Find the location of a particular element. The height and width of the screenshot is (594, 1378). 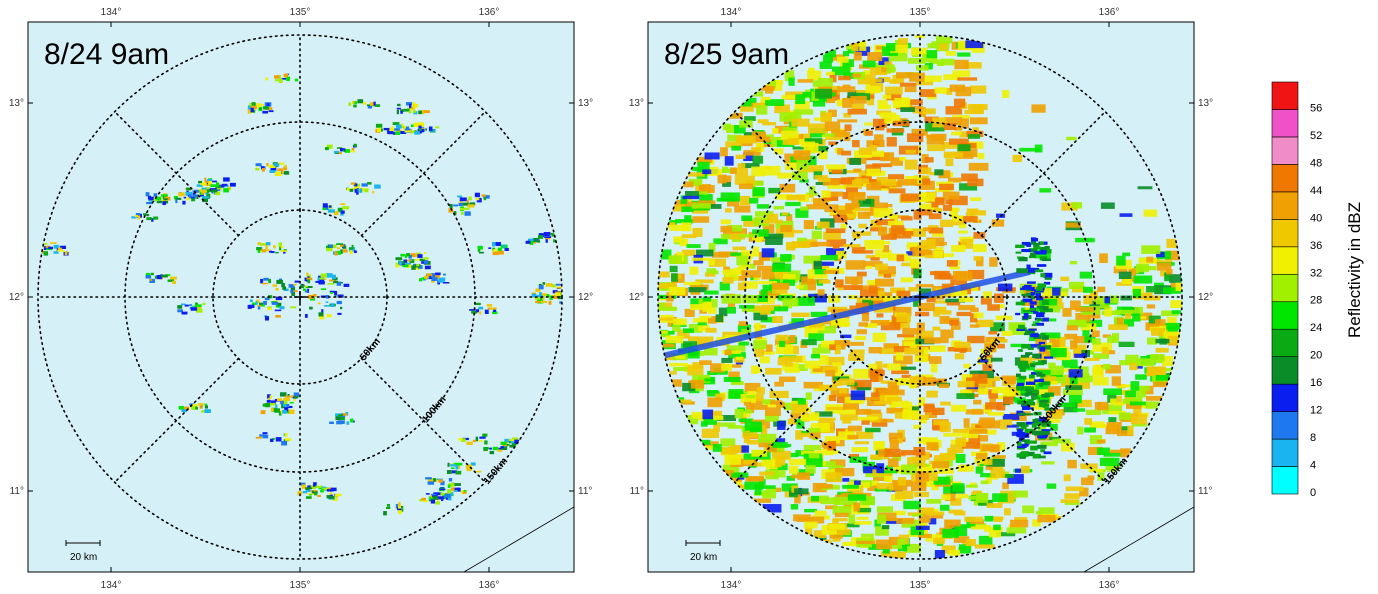

colorbar-level-label: 56 is located at coordinates (1316, 108).